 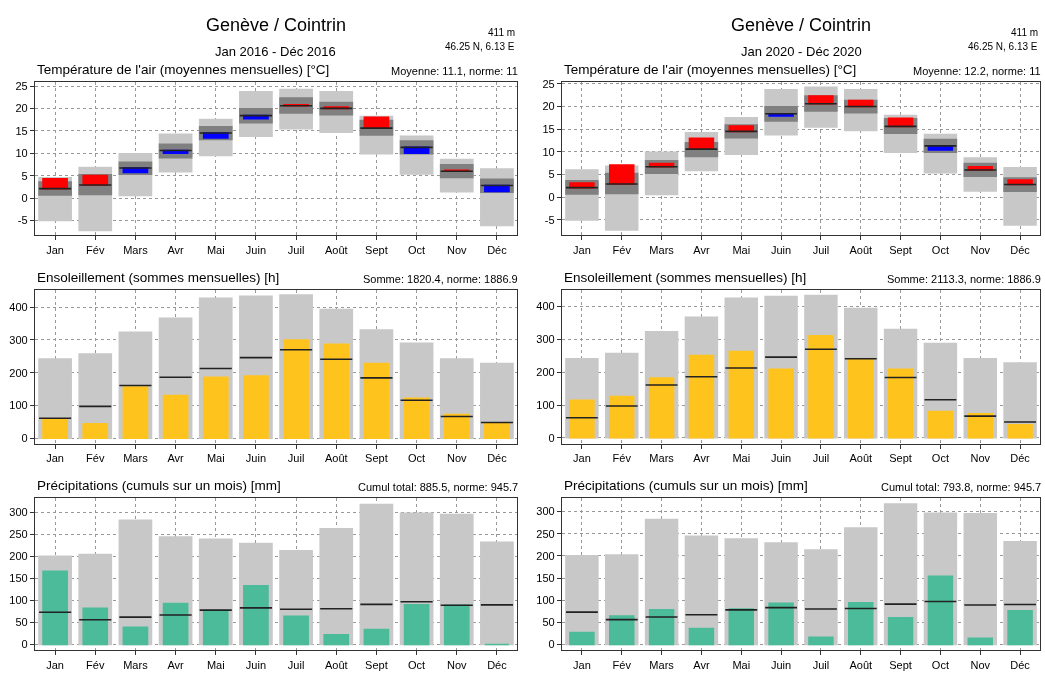 I want to click on text: Cumul total: 793.8, norme: 945.7, so click(x=961, y=487).